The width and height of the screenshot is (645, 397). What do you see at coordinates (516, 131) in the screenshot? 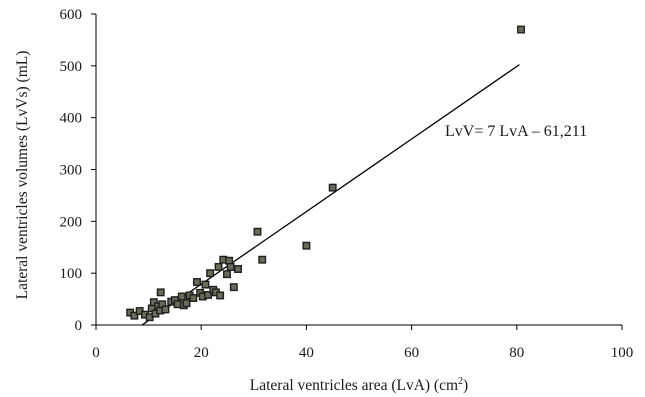
I see `regression-equation: LvV= 7 LvA – 61,211` at bounding box center [516, 131].